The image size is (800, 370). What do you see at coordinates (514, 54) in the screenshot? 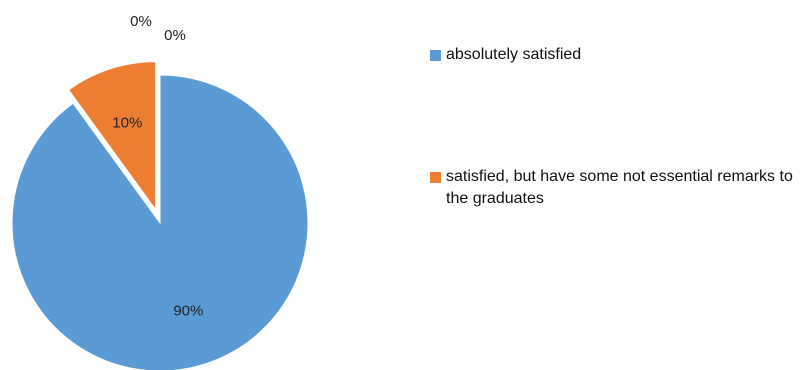
I see `legend-label: absolutely satisfied` at bounding box center [514, 54].